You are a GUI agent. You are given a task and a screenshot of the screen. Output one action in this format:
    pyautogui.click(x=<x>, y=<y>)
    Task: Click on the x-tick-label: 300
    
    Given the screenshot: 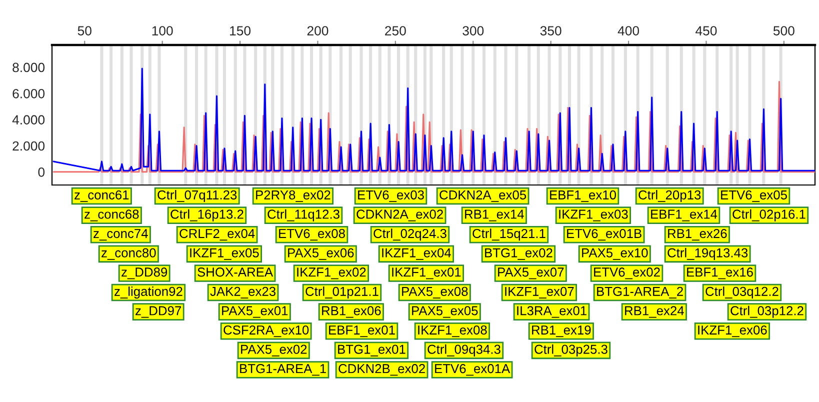 What is the action you would take?
    pyautogui.click(x=473, y=31)
    